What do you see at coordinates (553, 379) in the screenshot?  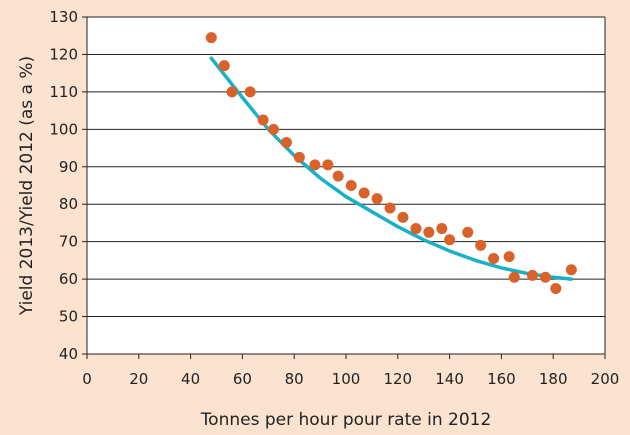 I see `x-tick-label-180: 180` at bounding box center [553, 379].